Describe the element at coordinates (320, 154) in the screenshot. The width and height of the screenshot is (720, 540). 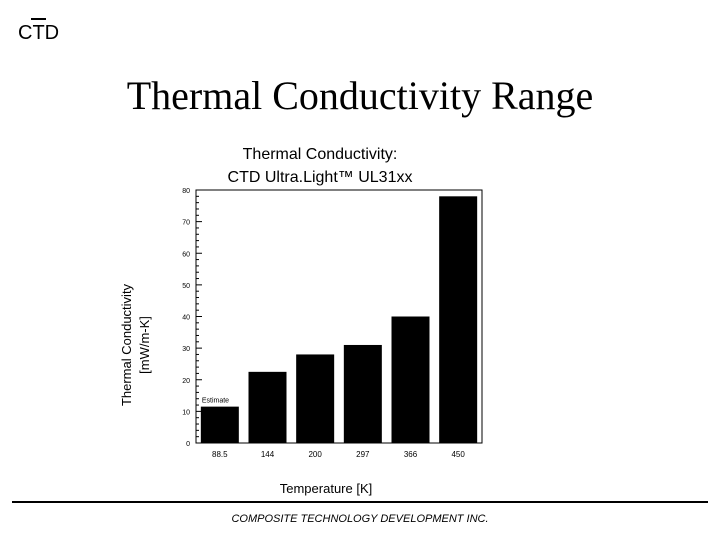
I see `chart-title-line1: Thermal Conductivity:` at that location.